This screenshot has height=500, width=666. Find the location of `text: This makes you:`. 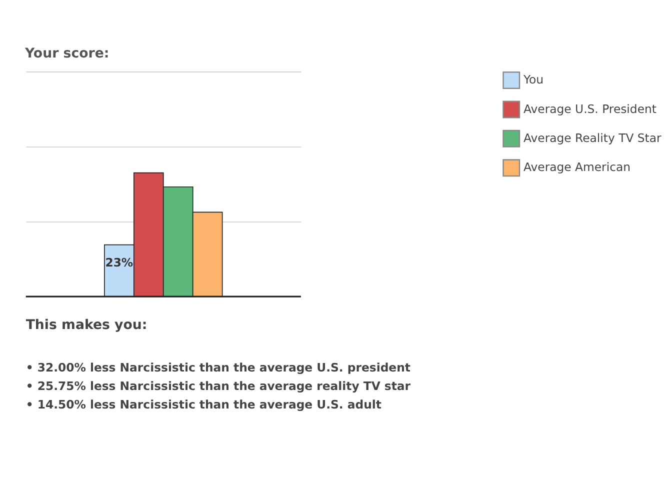

text: This makes you: is located at coordinates (87, 326).